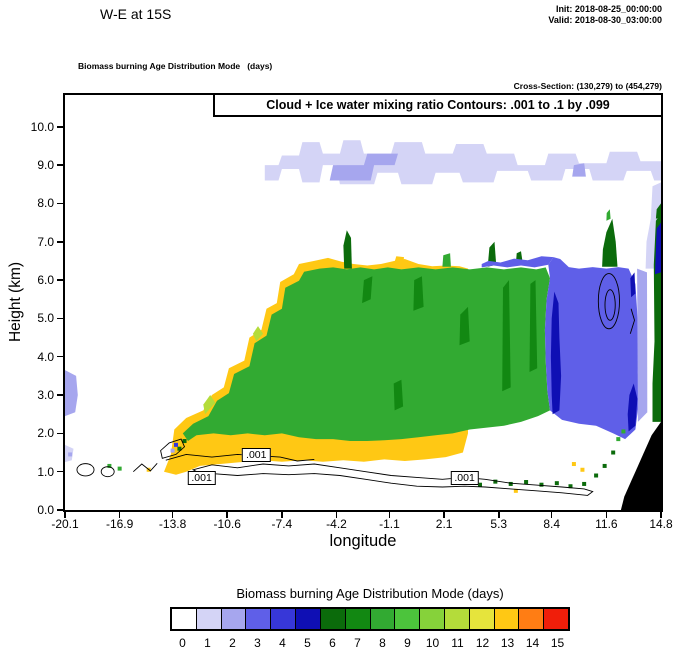  Describe the element at coordinates (610, 242) in the screenshot. I see `age6-topright-blob` at that location.